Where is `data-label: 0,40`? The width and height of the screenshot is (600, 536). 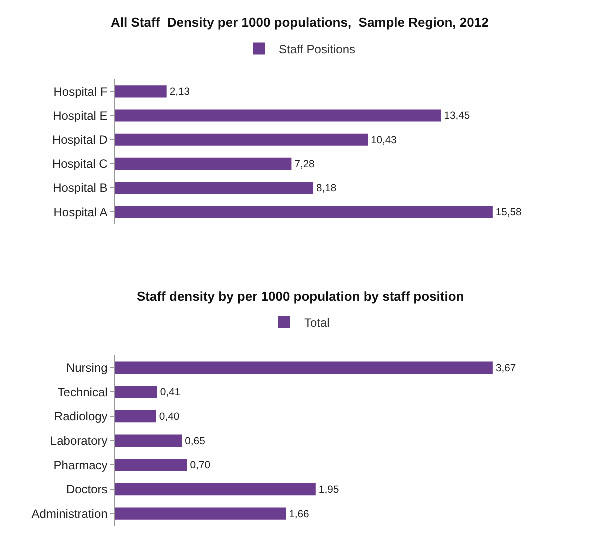 data-label: 0,40 is located at coordinates (169, 418).